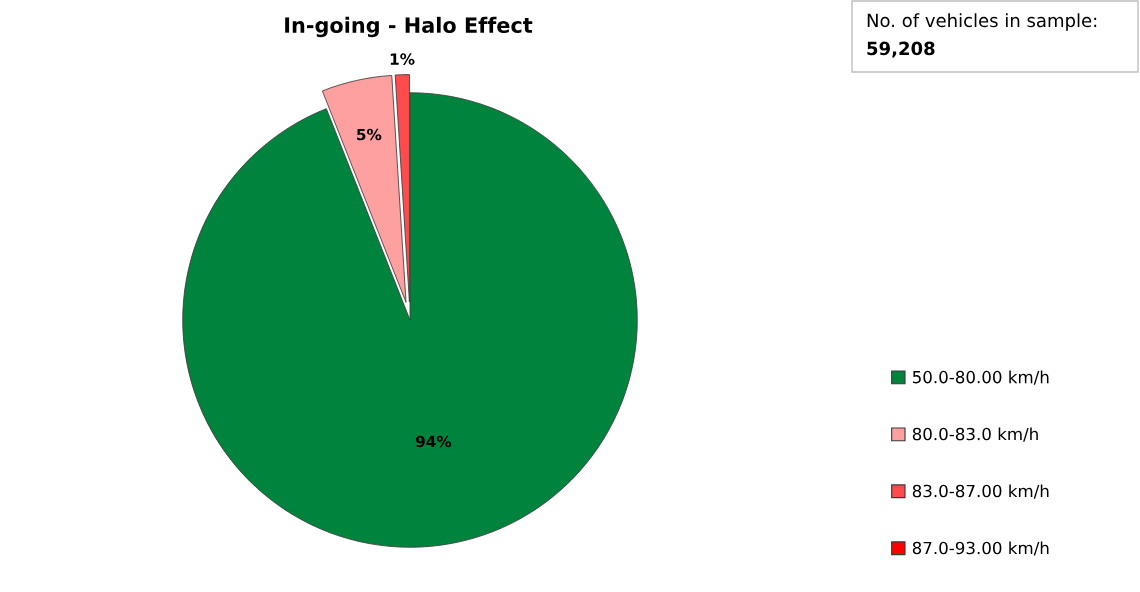  Describe the element at coordinates (369, 134) in the screenshot. I see `data-label: 5%` at that location.